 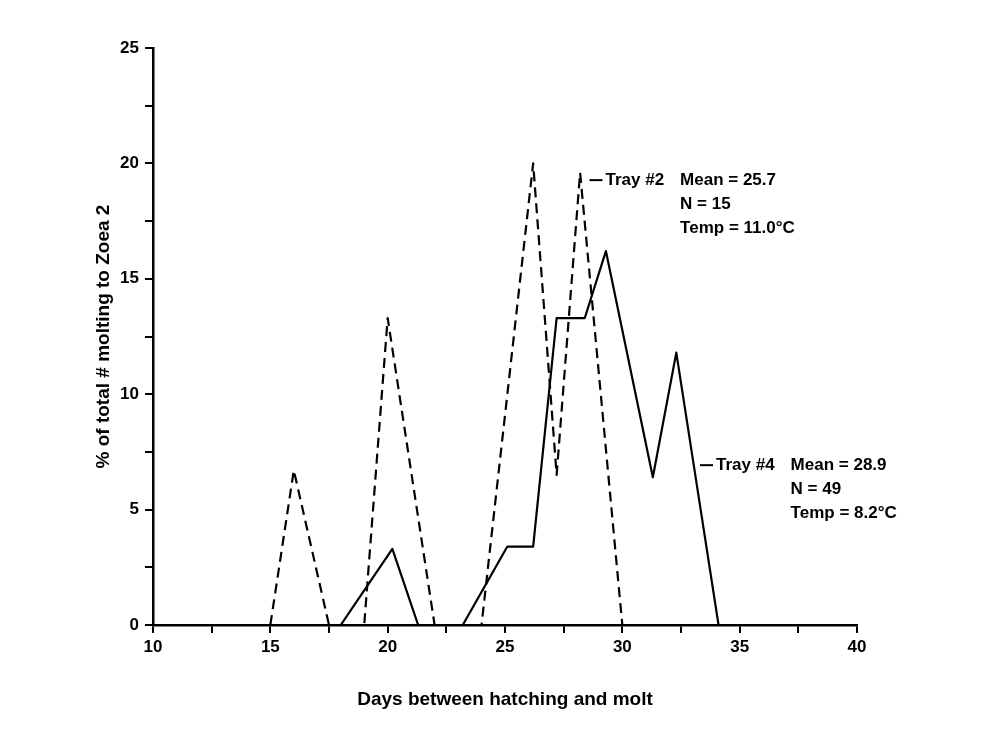 What do you see at coordinates (728, 179) in the screenshot?
I see `annotation: Mean = 25.7` at bounding box center [728, 179].